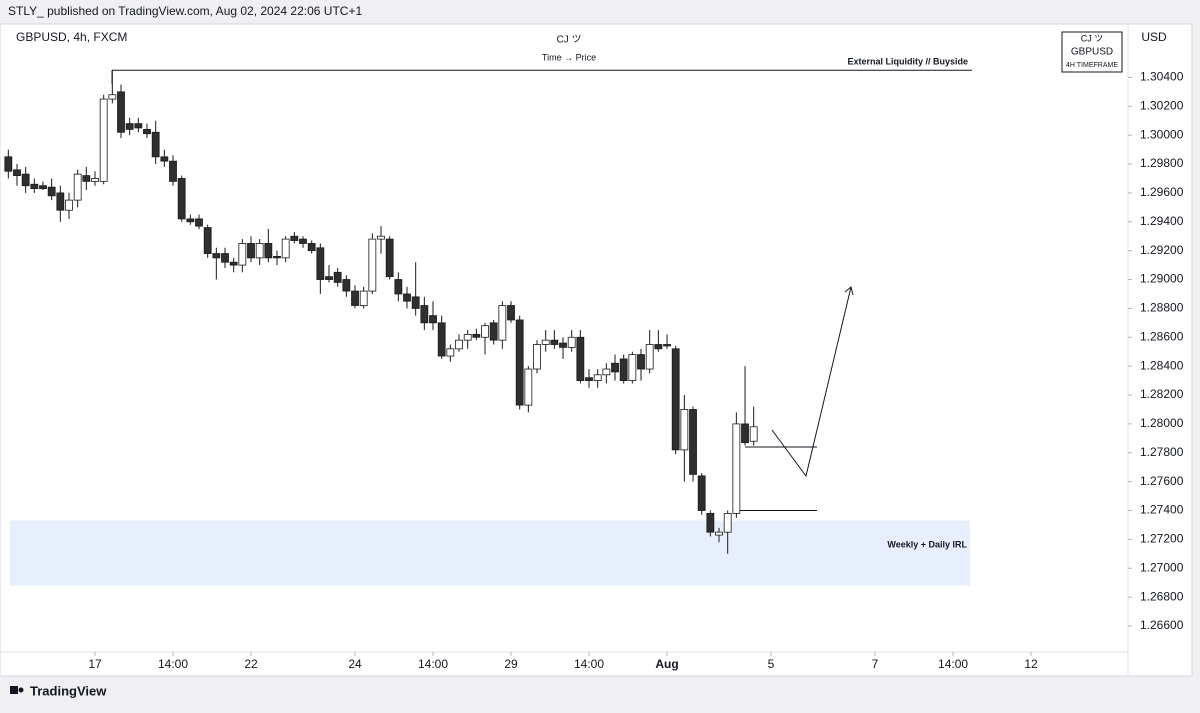 The width and height of the screenshot is (1200, 713). What do you see at coordinates (1162, 308) in the screenshot?
I see `y-tick-label: 1.28800` at bounding box center [1162, 308].